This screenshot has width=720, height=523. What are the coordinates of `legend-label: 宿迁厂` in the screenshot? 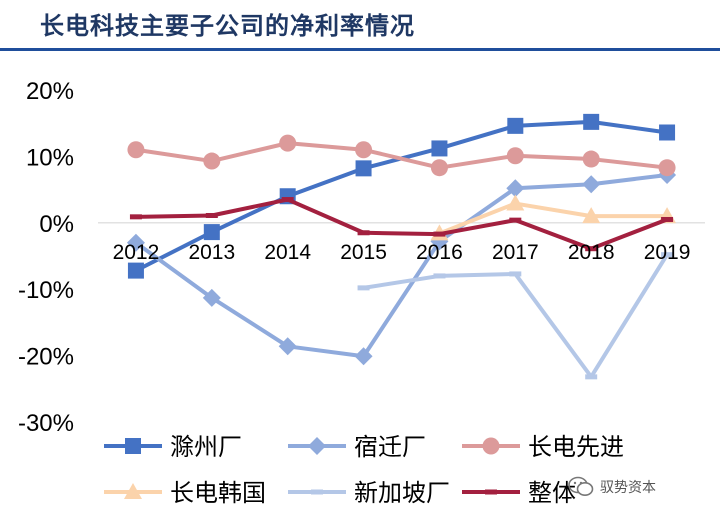 It's located at (390, 447).